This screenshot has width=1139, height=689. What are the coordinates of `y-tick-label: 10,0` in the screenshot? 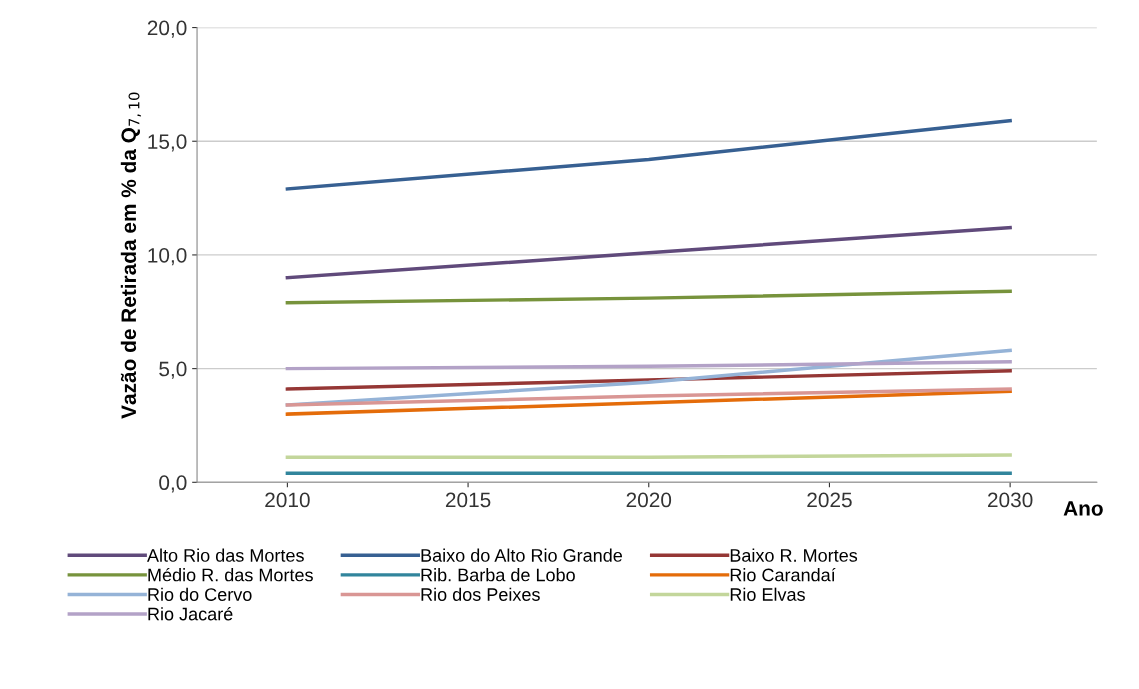 It's located at (167, 256).